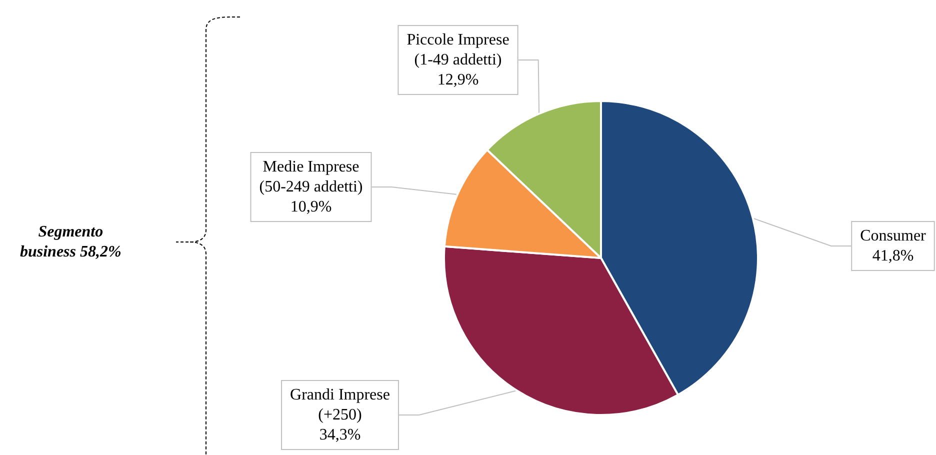 This screenshot has width=936, height=455. I want to click on data-label: 12,9%, so click(458, 80).